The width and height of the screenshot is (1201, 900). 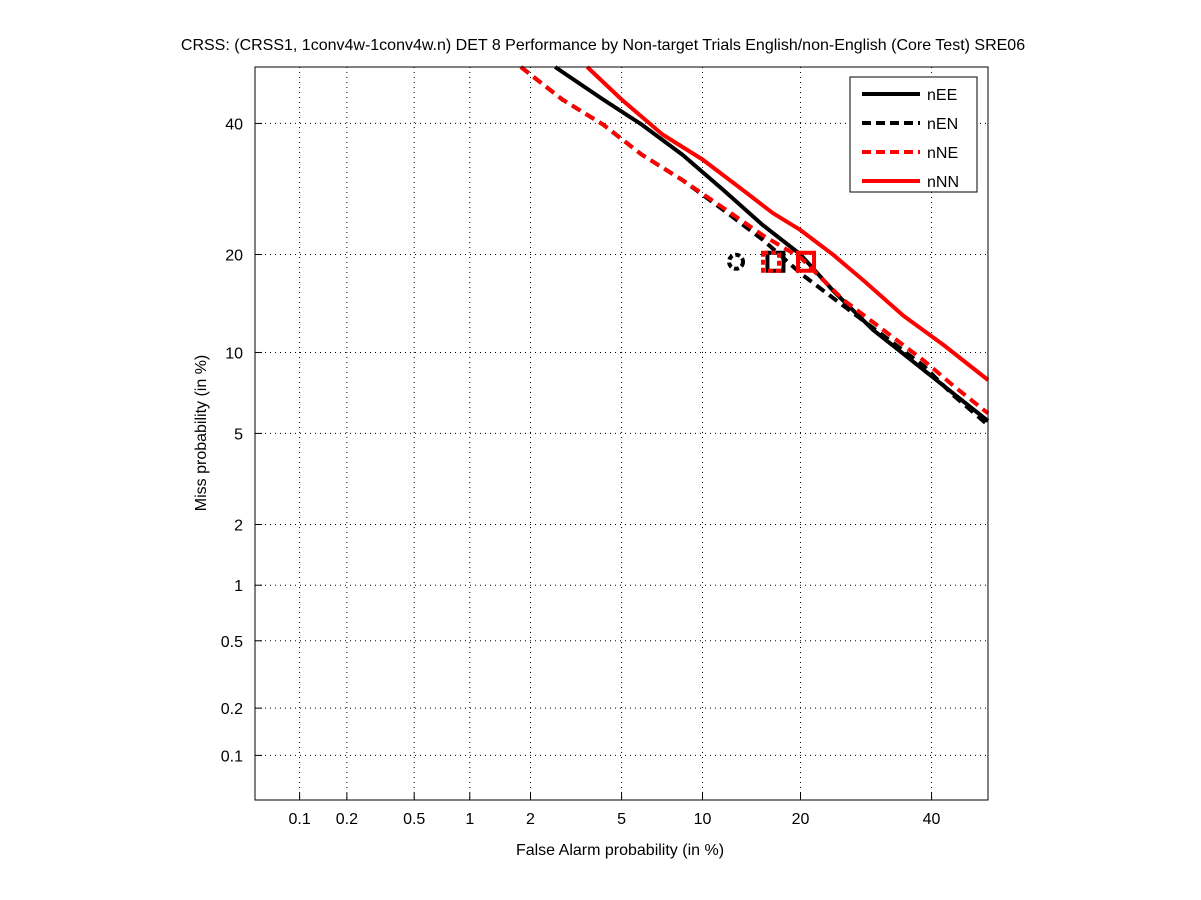 I want to click on x-tick-label: 0.2, so click(x=347, y=819).